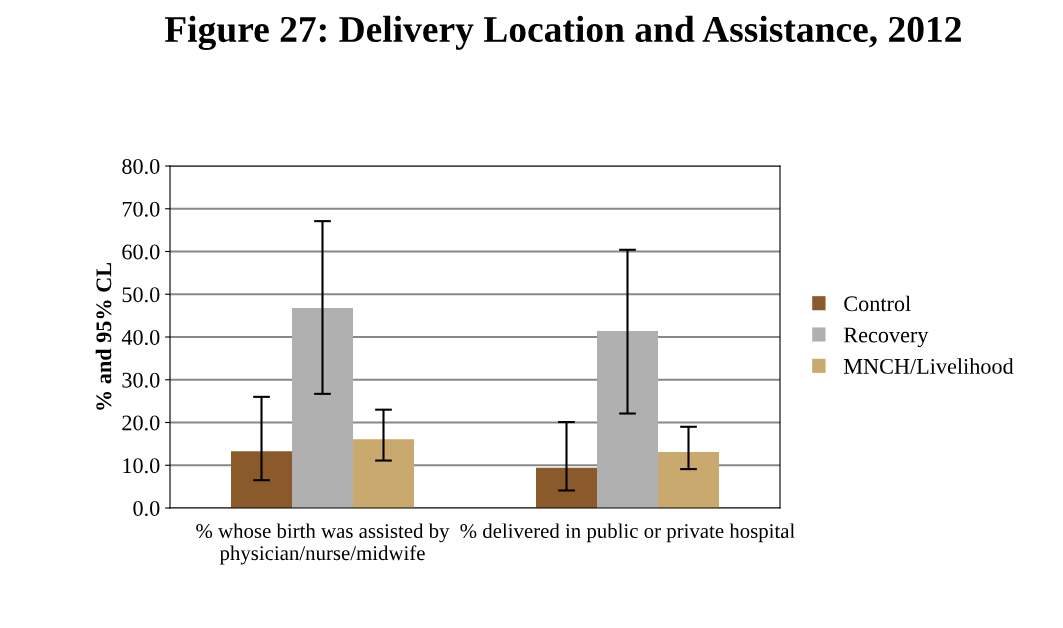 The width and height of the screenshot is (1063, 628). I want to click on legend-label: Recovery, so click(886, 337).